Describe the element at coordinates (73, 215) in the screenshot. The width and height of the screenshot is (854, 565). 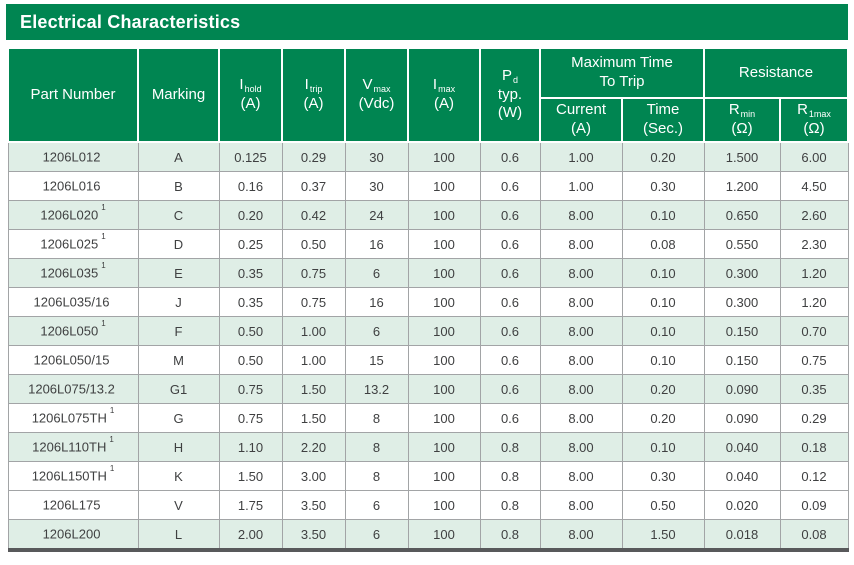
I see `cell-part-number: 1206L020 1` at that location.